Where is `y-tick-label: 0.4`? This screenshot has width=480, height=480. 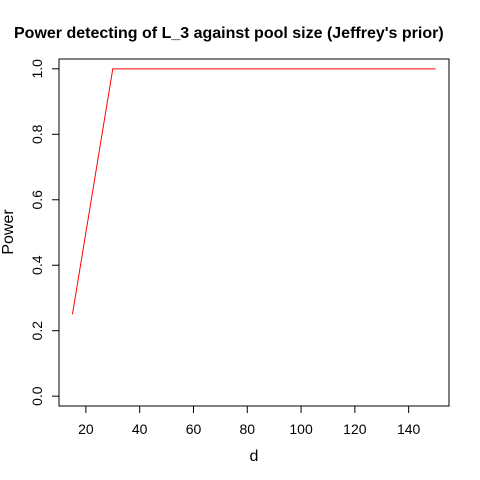
y-tick-label: 0.4 is located at coordinates (37, 265).